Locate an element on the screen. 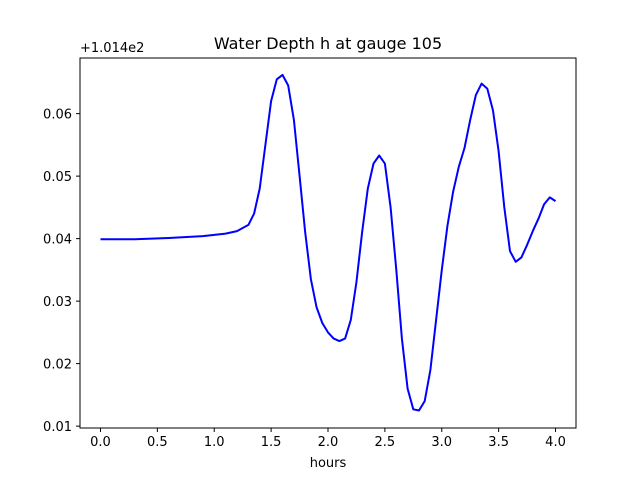  y-tick-label: 0.06 is located at coordinates (57, 115).